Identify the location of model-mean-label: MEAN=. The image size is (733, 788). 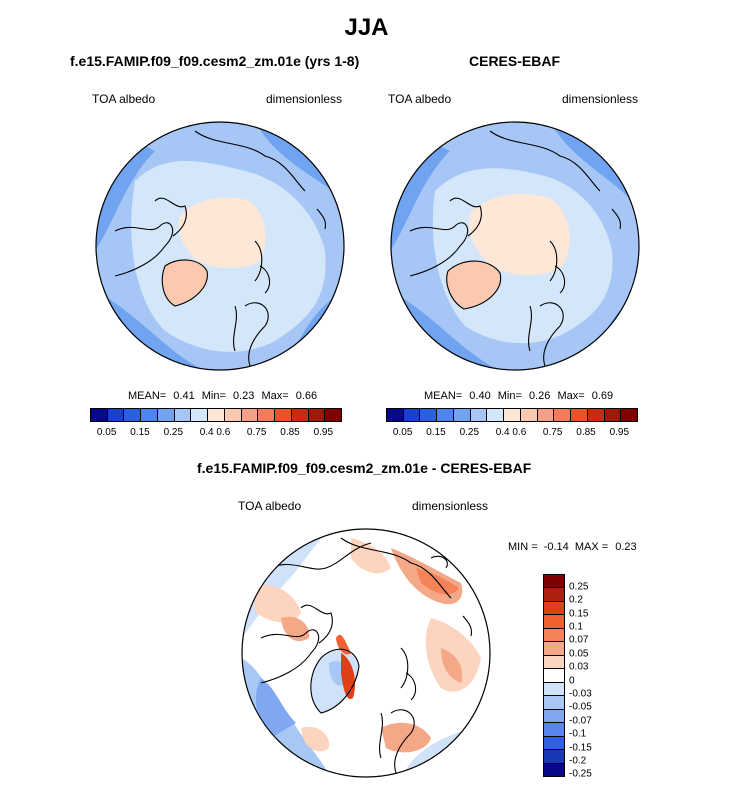
(147, 396).